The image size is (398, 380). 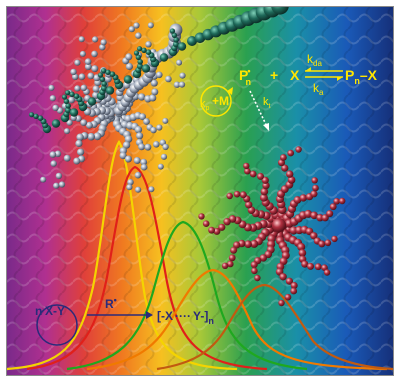 What do you see at coordinates (324, 74) in the screenshot?
I see `equilibrium-arrows` at bounding box center [324, 74].